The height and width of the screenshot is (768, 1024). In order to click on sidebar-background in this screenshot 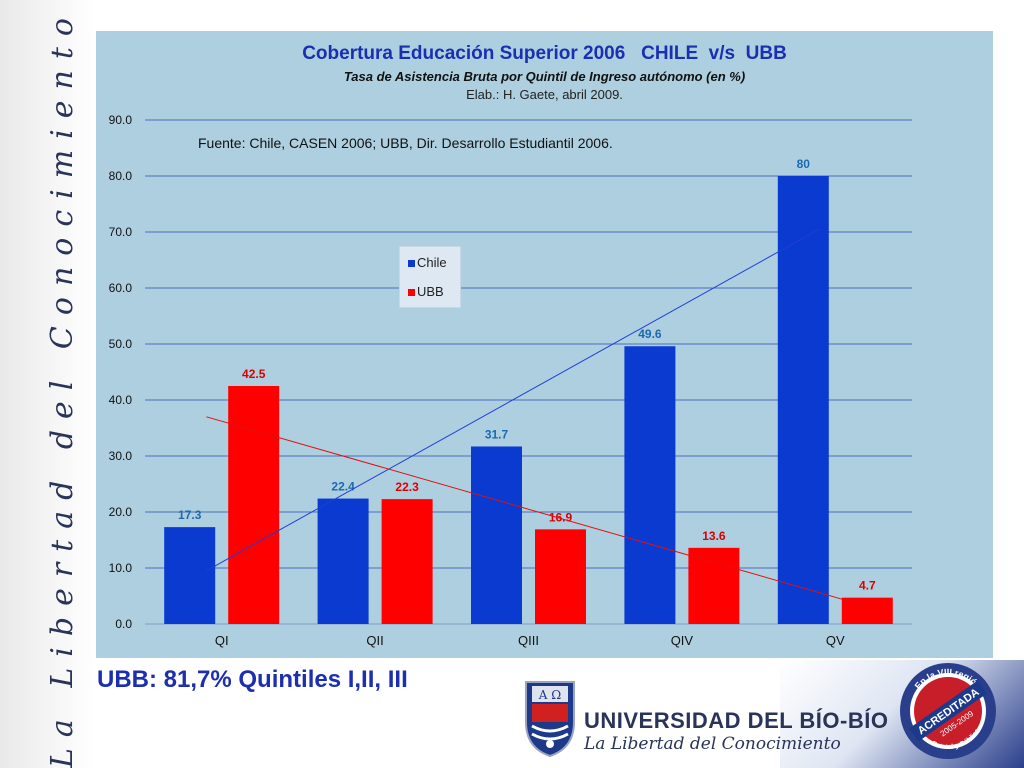, I will do `click(47, 384)`.